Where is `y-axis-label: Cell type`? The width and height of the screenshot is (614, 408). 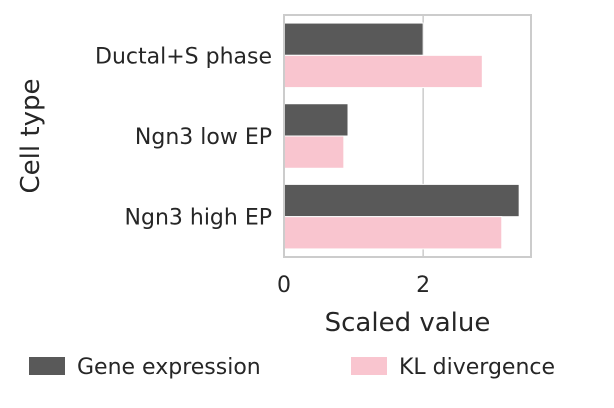
y-axis-label: Cell type is located at coordinates (31, 136).